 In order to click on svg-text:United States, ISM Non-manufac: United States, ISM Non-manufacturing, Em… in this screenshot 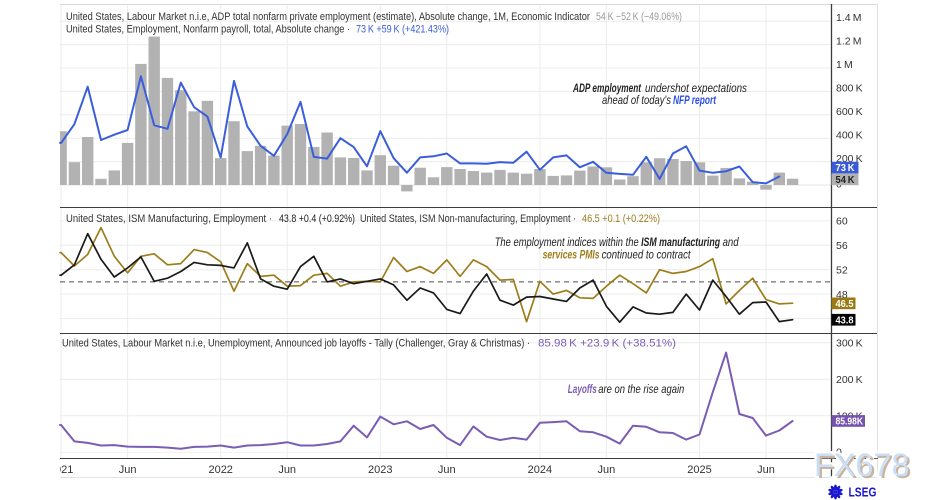, I will do `click(468, 219)`.